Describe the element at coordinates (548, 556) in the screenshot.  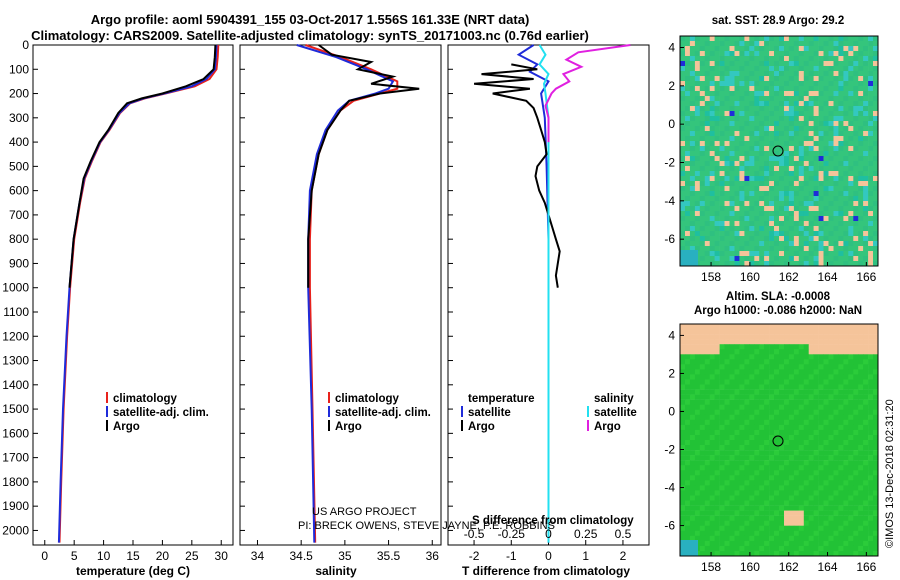
I see `x-tick-label: 0` at that location.